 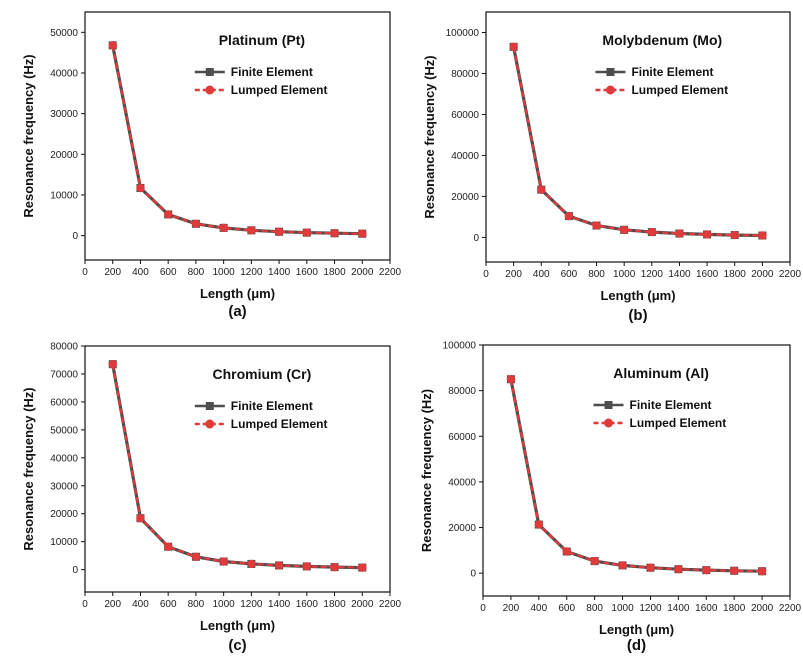 I want to click on chart-title: Platinum (Pt), so click(x=262, y=40).